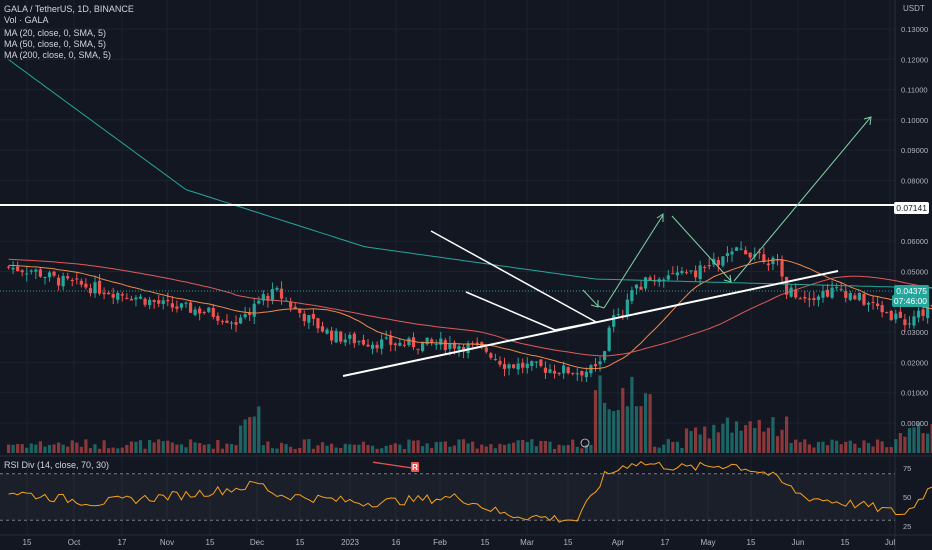 The width and height of the screenshot is (932, 550). What do you see at coordinates (527, 542) in the screenshot?
I see `time-tick-label: Mar` at bounding box center [527, 542].